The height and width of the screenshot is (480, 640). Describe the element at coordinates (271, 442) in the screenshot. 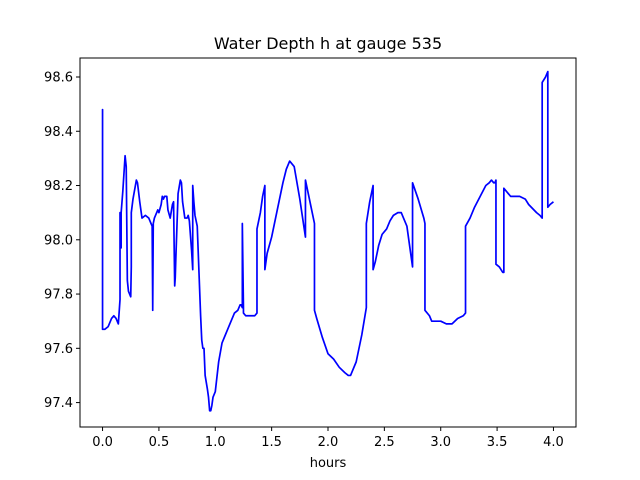

I see `x-tick-label: 1.5` at that location.